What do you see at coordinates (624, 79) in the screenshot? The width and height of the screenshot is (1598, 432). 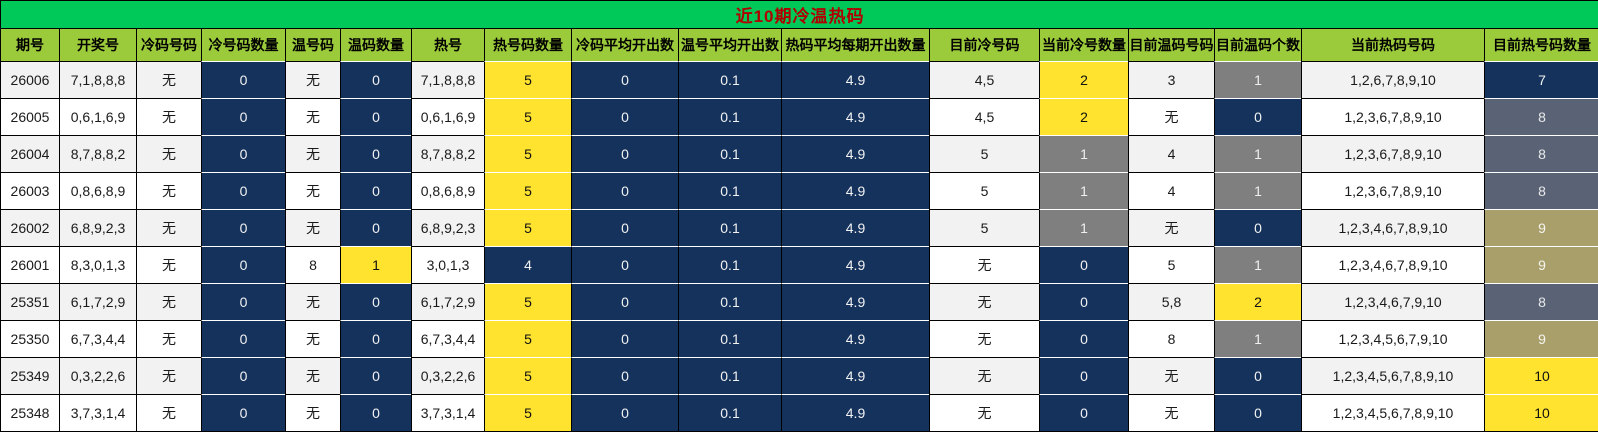 I see `cell-r1-c9: 0` at bounding box center [624, 79].